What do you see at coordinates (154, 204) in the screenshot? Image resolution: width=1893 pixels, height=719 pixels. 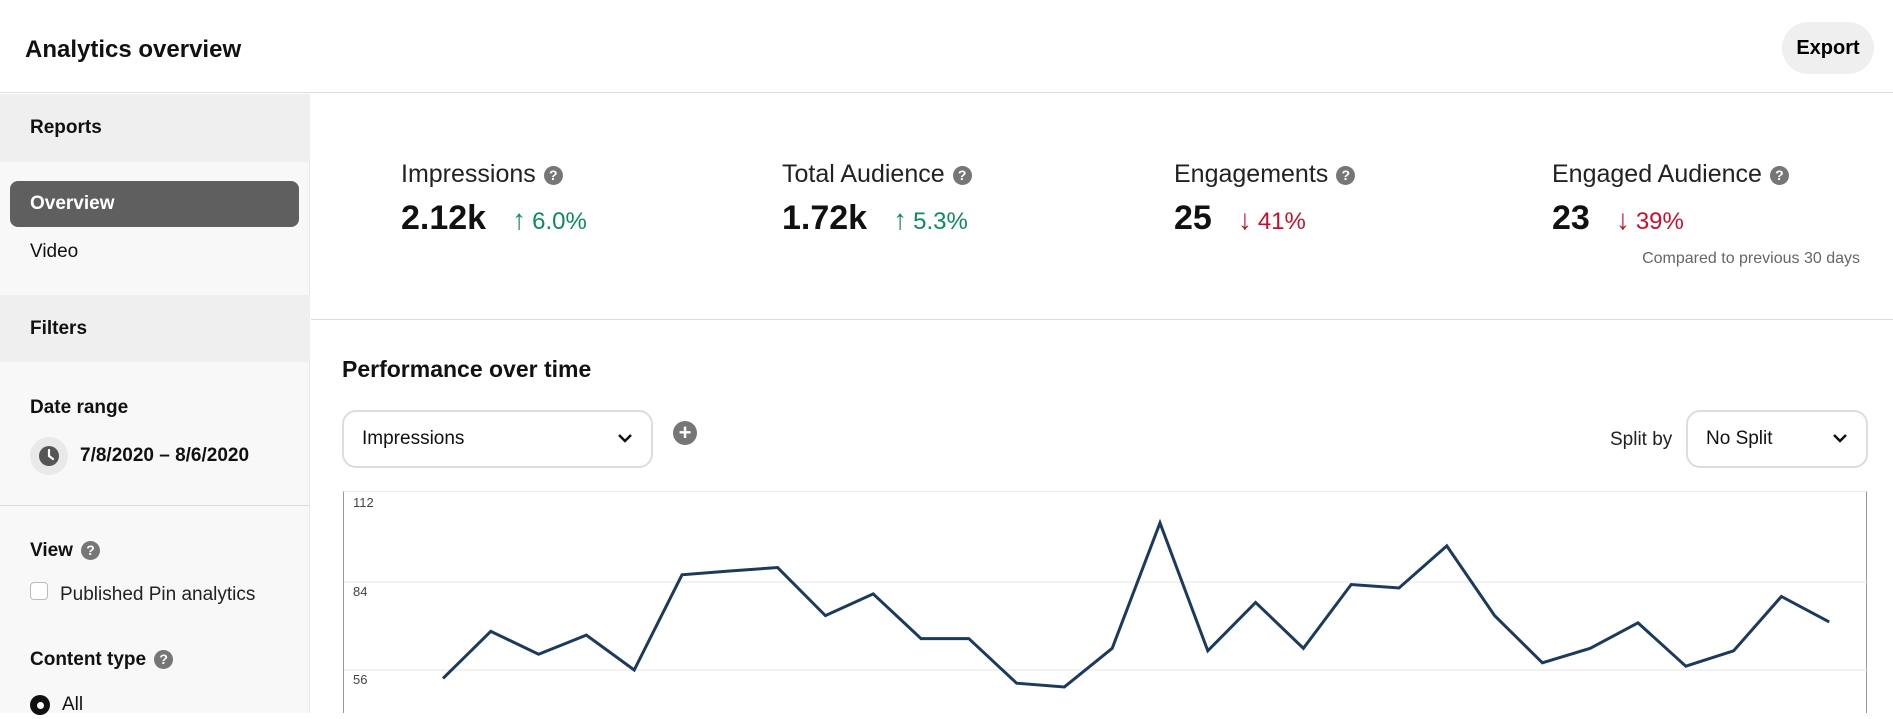 I see `sidebar-item-overview: Overview` at bounding box center [154, 204].